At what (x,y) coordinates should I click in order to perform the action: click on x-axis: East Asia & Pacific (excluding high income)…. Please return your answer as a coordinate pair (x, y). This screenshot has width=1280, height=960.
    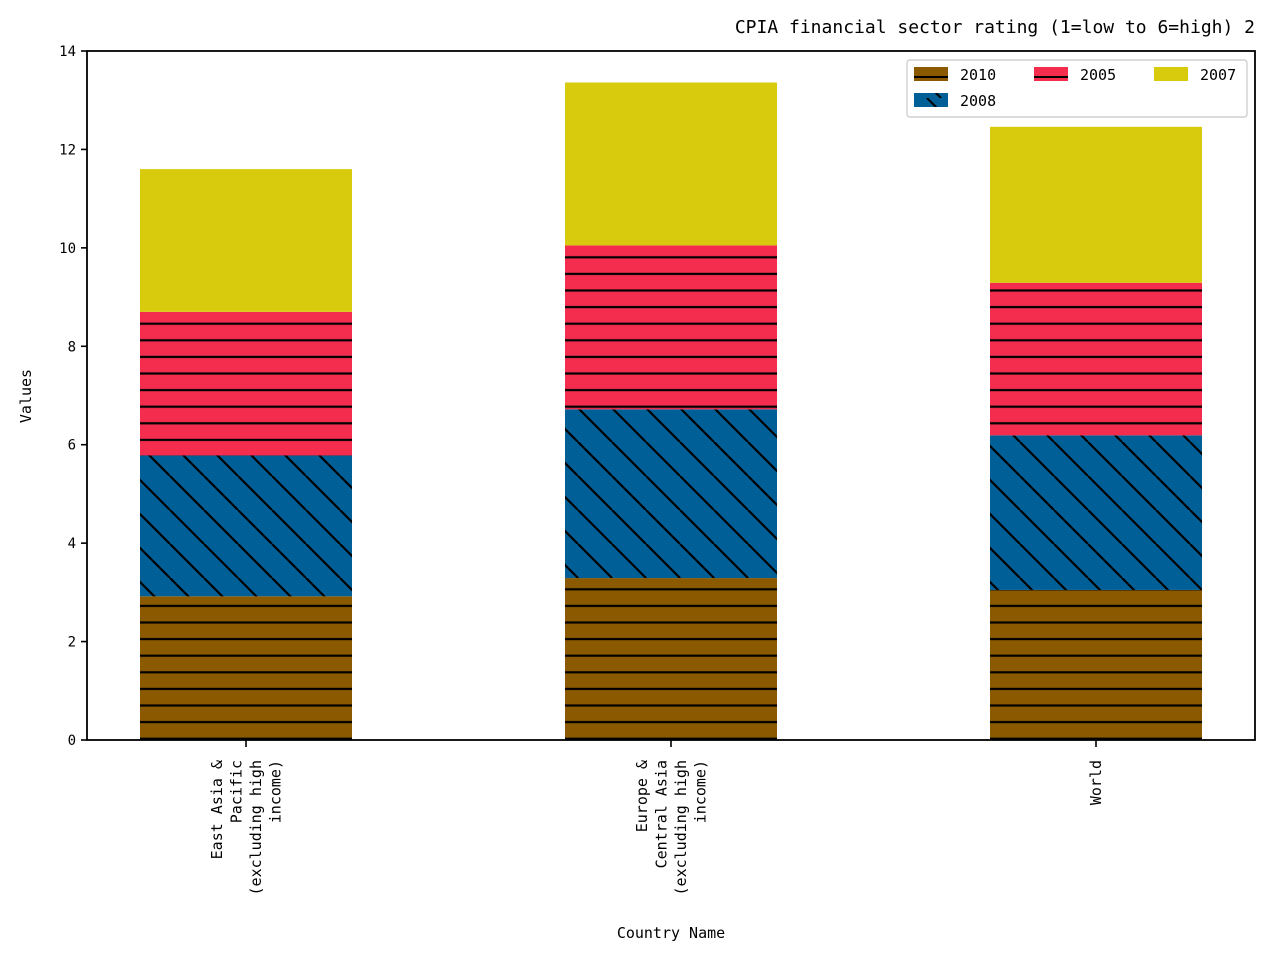
    Looking at the image, I should click on (656, 817).